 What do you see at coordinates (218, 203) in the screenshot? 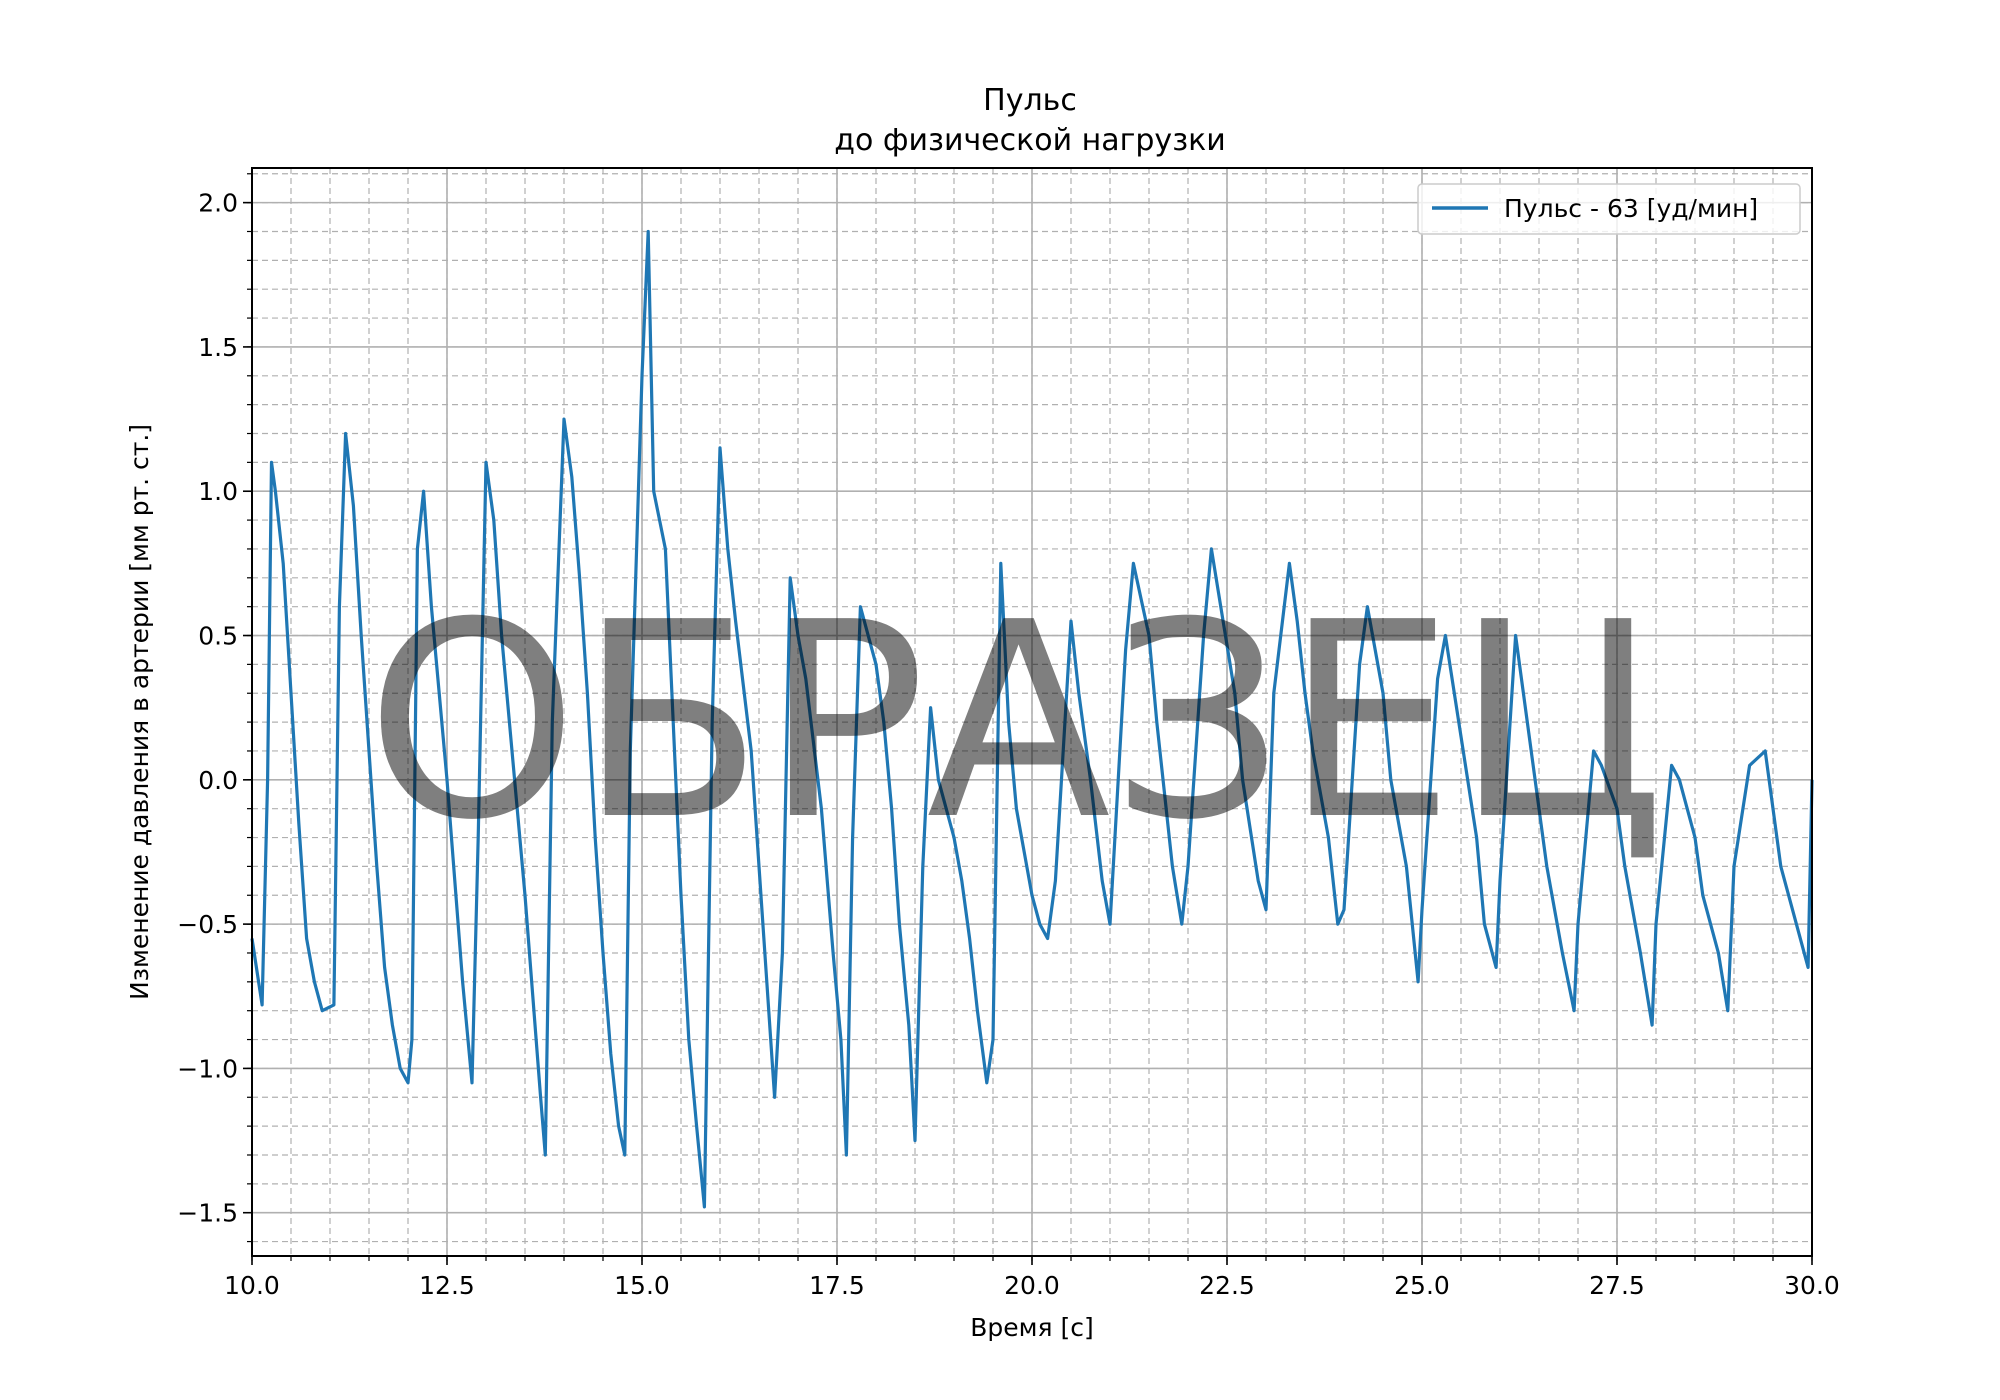
I see `y-tick-label: 2.0` at bounding box center [218, 203].